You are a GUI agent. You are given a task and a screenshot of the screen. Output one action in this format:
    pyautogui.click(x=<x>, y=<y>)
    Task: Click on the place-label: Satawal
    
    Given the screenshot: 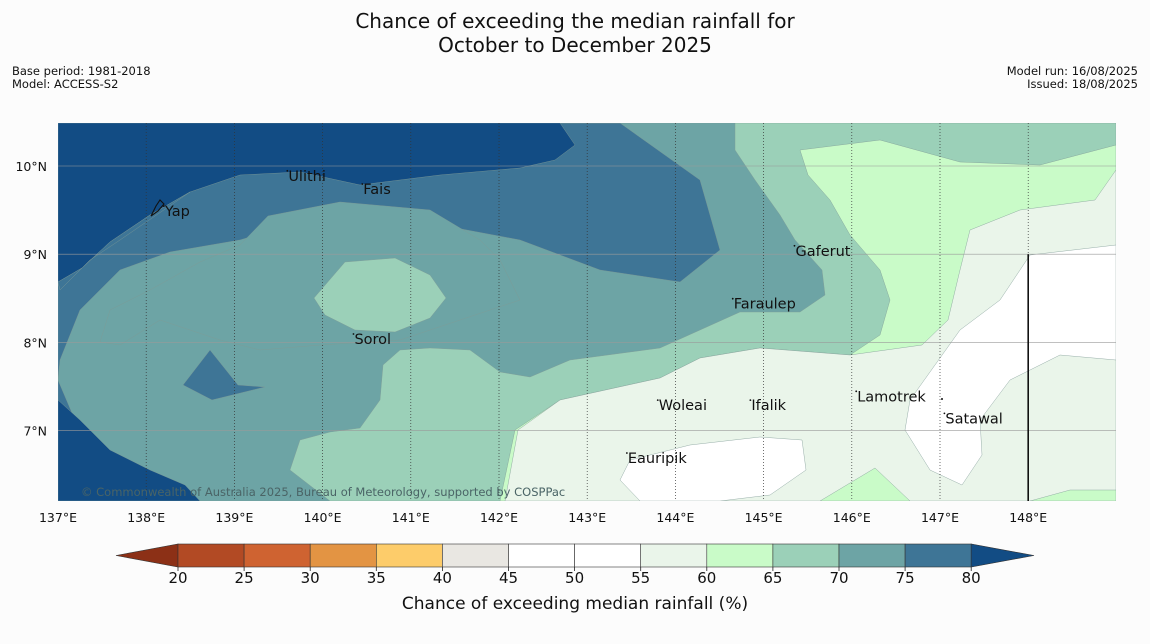 What is the action you would take?
    pyautogui.click(x=973, y=419)
    